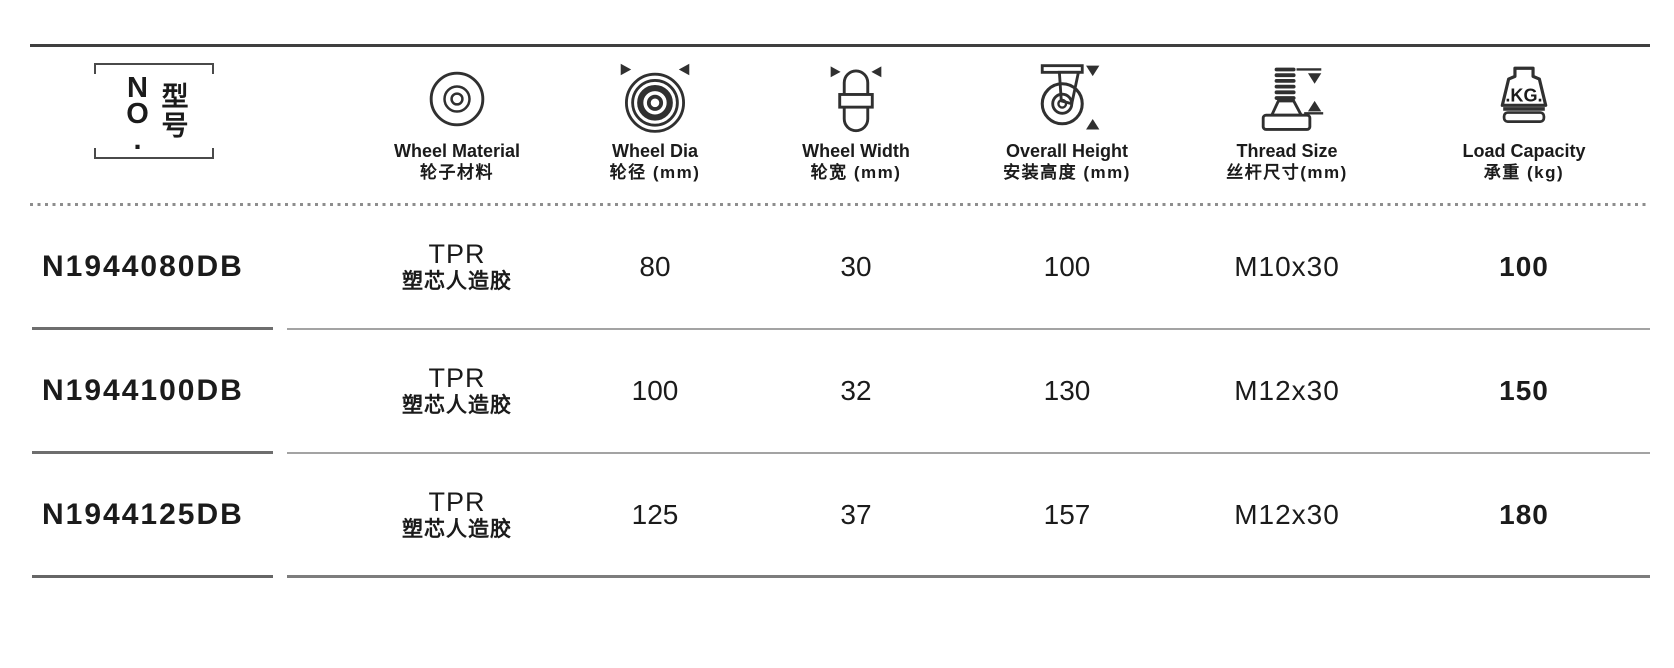 The height and width of the screenshot is (668, 1674). I want to click on column-header-wheel-width: Wheel Width 轮宽 (mm), so click(856, 121).